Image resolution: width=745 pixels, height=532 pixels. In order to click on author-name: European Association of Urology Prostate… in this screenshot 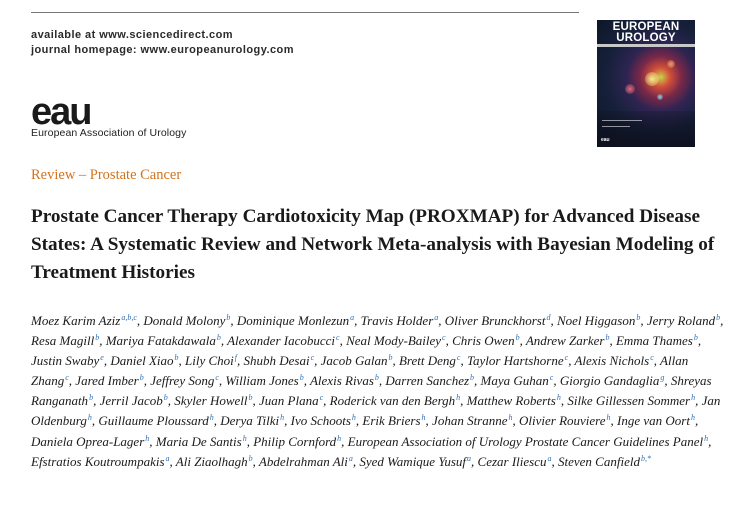, I will do `click(525, 441)`.